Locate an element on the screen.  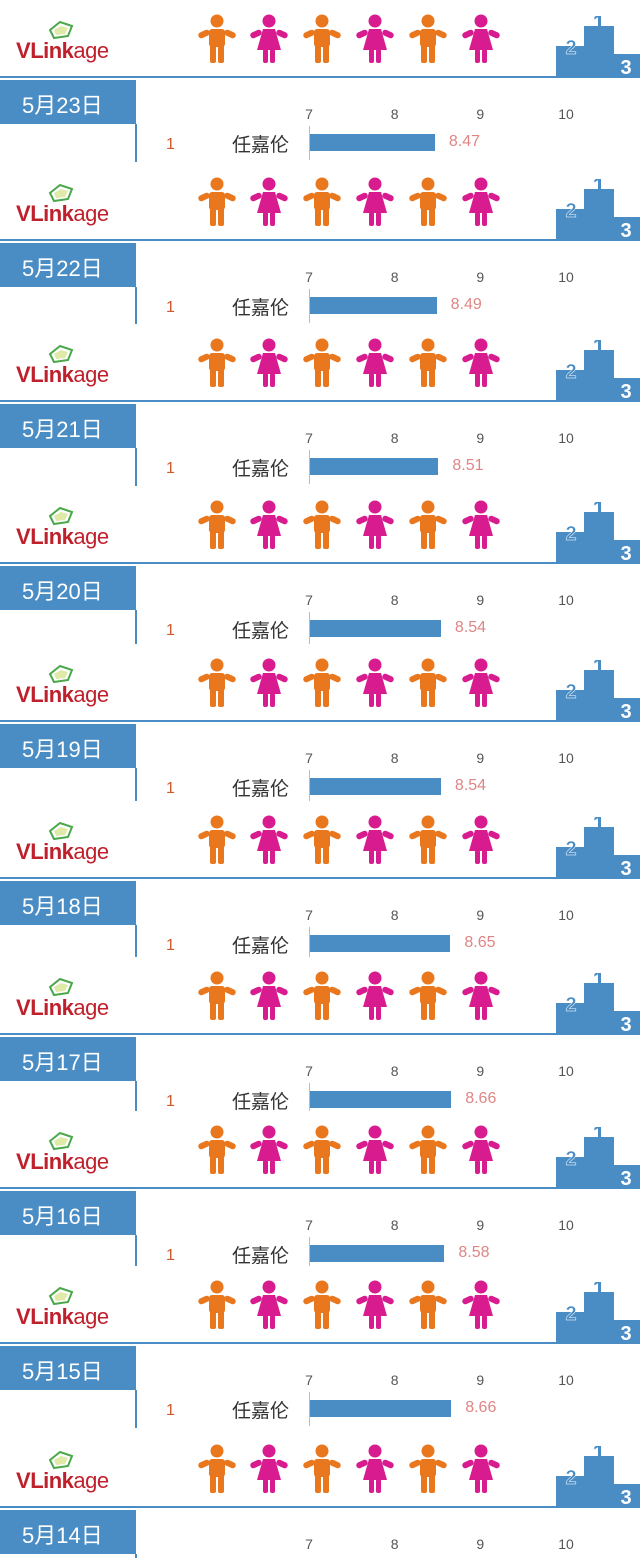
axis-baseline is located at coordinates (309, 143).